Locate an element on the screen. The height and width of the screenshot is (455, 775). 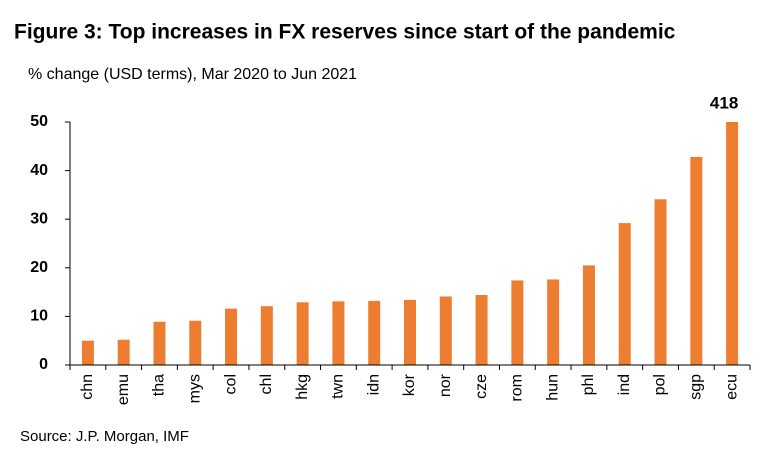
y-tick-label: 30 is located at coordinates (39, 218).